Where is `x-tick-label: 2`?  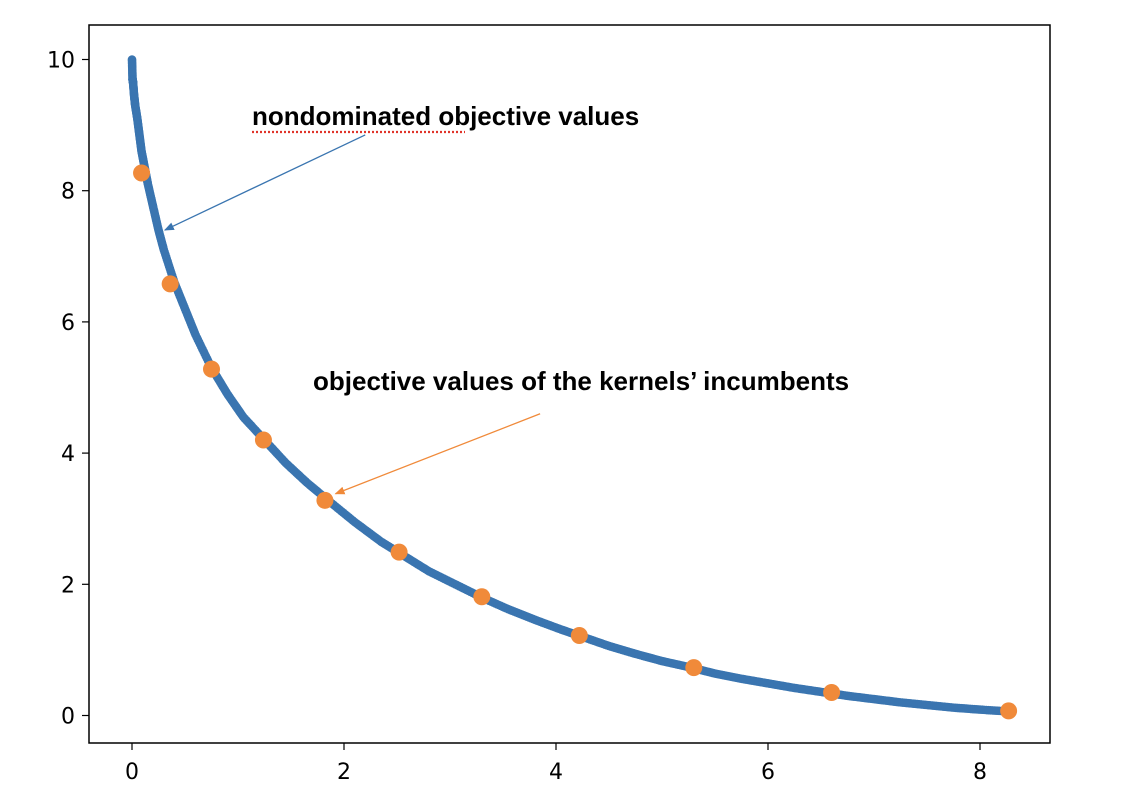 x-tick-label: 2 is located at coordinates (344, 772).